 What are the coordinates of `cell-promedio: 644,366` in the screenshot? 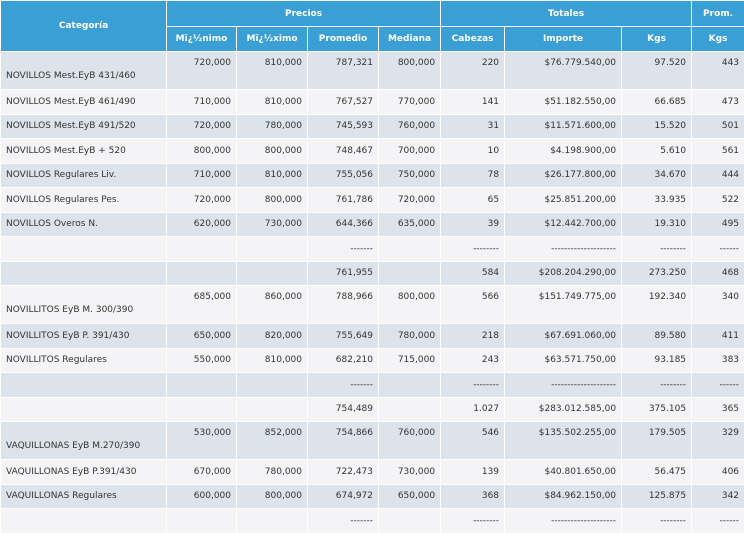 It's located at (343, 224).